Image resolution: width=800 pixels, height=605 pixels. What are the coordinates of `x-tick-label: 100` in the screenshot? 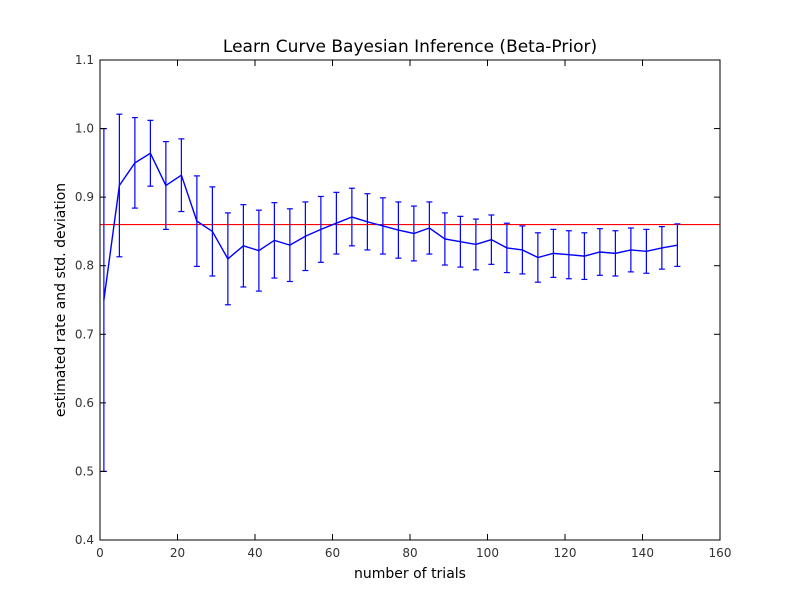 It's located at (487, 553).